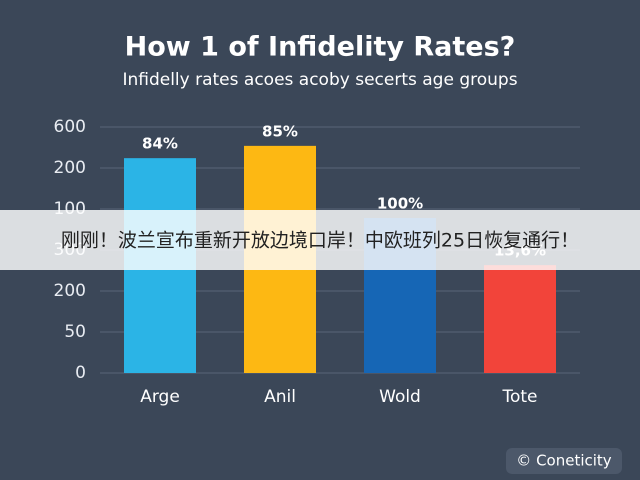 The height and width of the screenshot is (480, 640). What do you see at coordinates (519, 397) in the screenshot?
I see `x-tick-label: Tote` at bounding box center [519, 397].